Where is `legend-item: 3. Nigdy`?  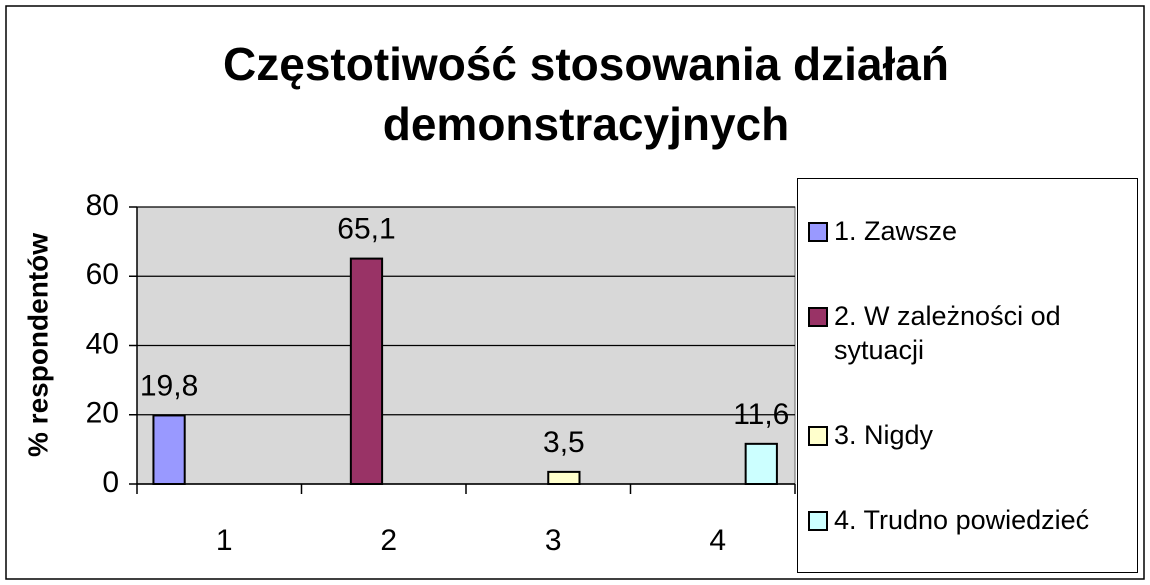 legend-item: 3. Nigdy is located at coordinates (972, 435).